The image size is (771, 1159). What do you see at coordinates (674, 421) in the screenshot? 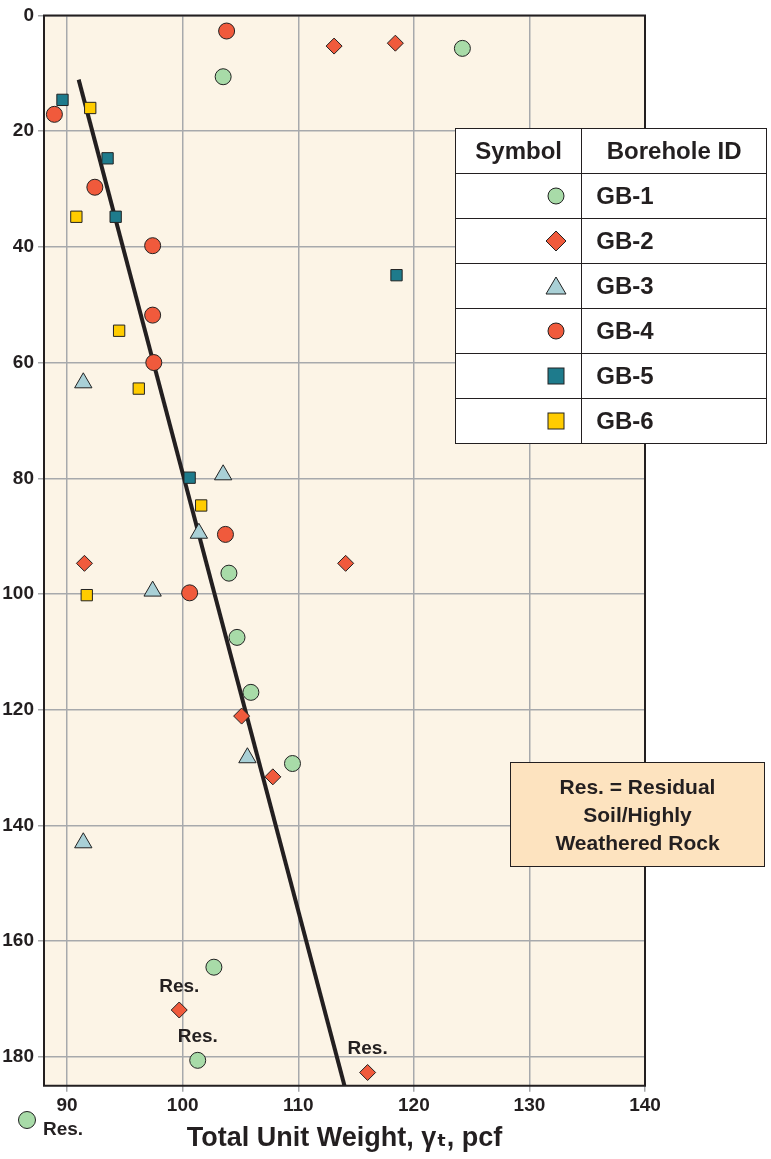
I see `legend-label: GB-6` at bounding box center [674, 421].